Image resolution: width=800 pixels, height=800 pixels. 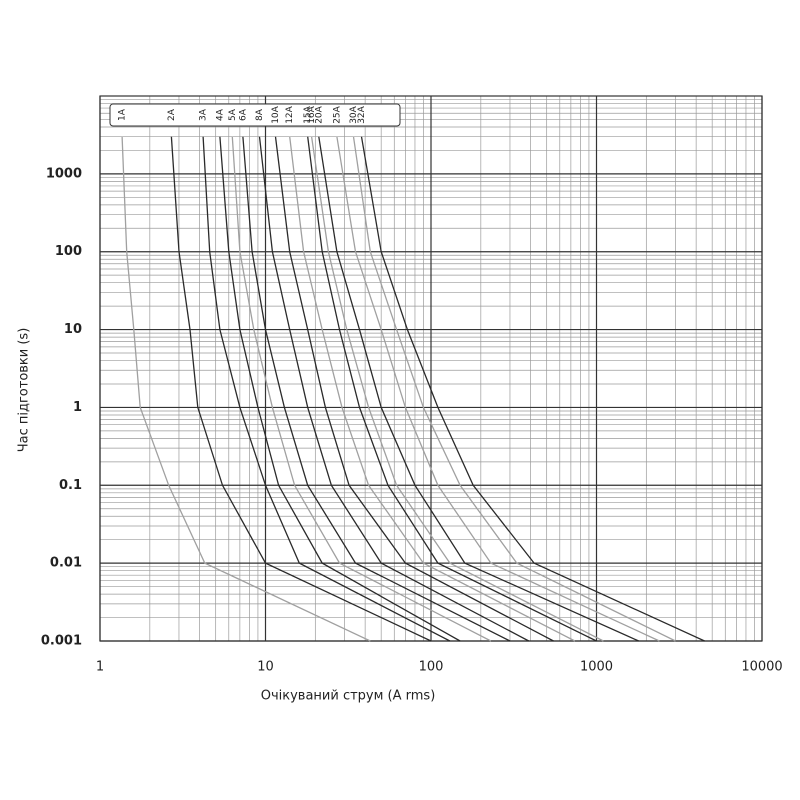 I want to click on series-label: 20A, so click(x=319, y=114).